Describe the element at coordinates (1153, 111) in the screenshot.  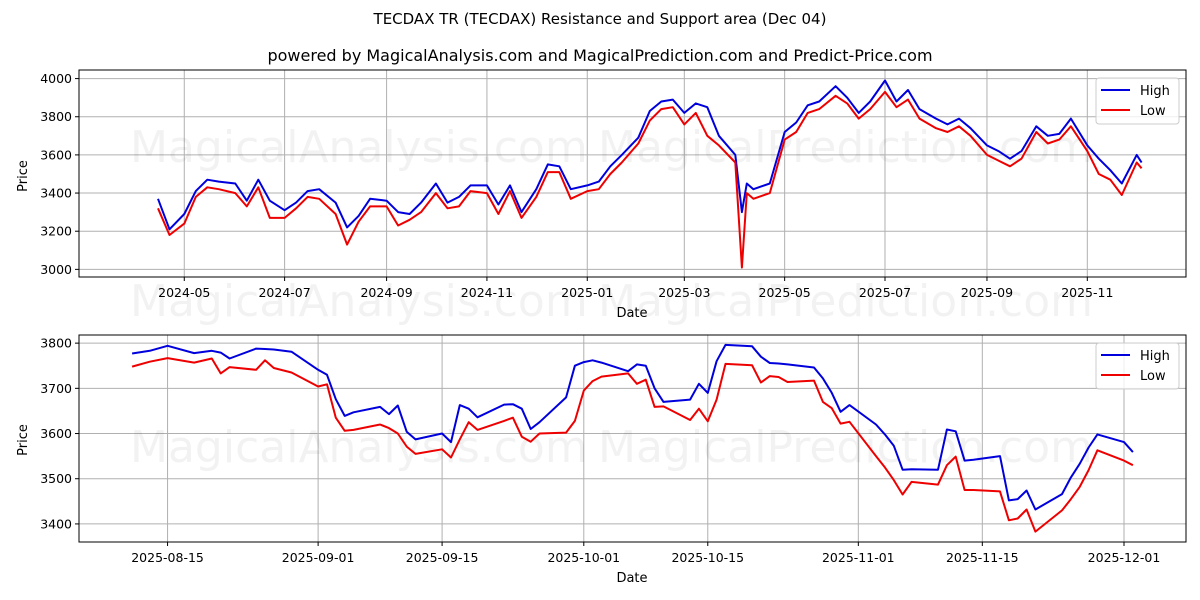
I see `legend-low-label: Low` at that location.